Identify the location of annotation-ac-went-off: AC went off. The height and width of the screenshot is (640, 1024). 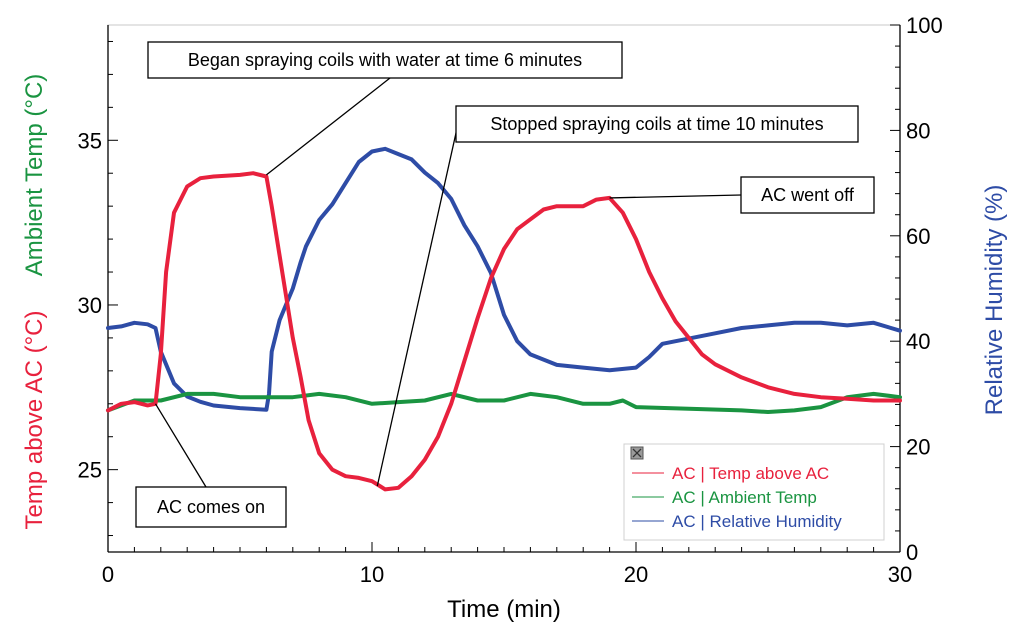
(742, 195).